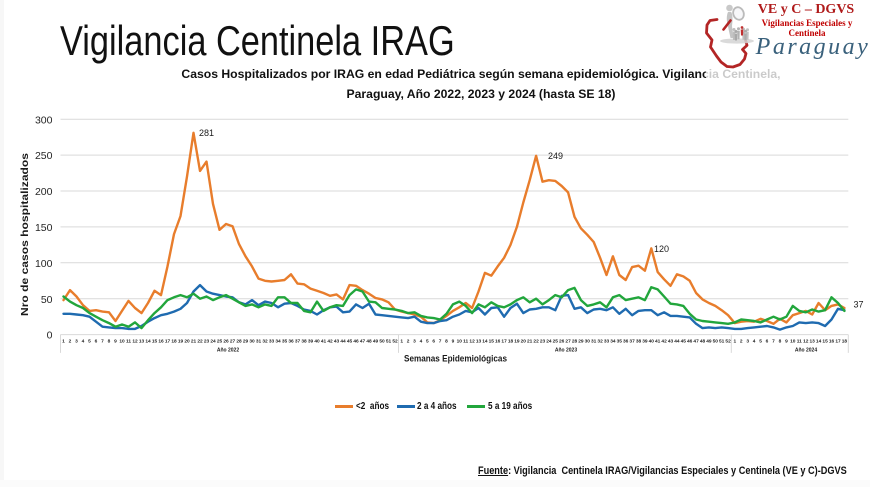 This screenshot has height=487, width=870. I want to click on svg-text: 4, so click(83, 342).